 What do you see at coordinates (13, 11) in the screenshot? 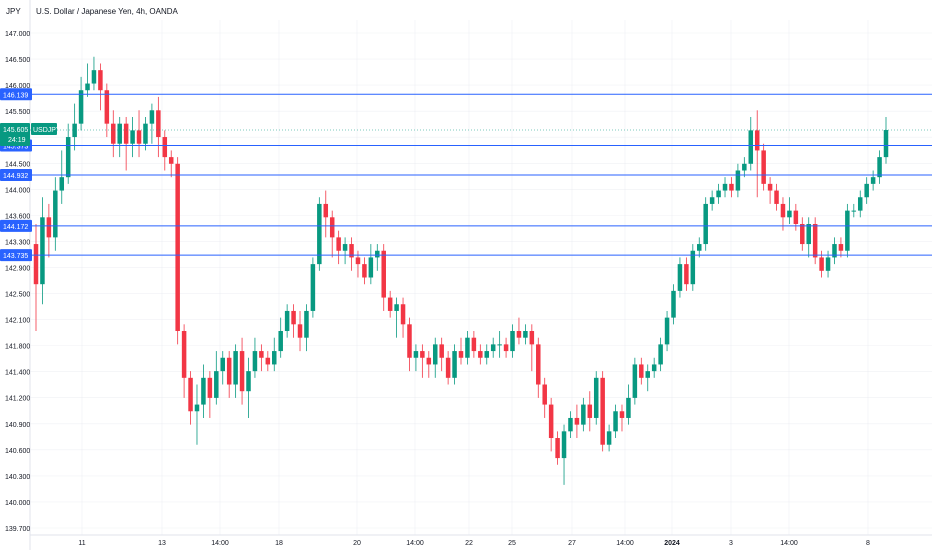
I see `currency-label: JPY` at bounding box center [13, 11].